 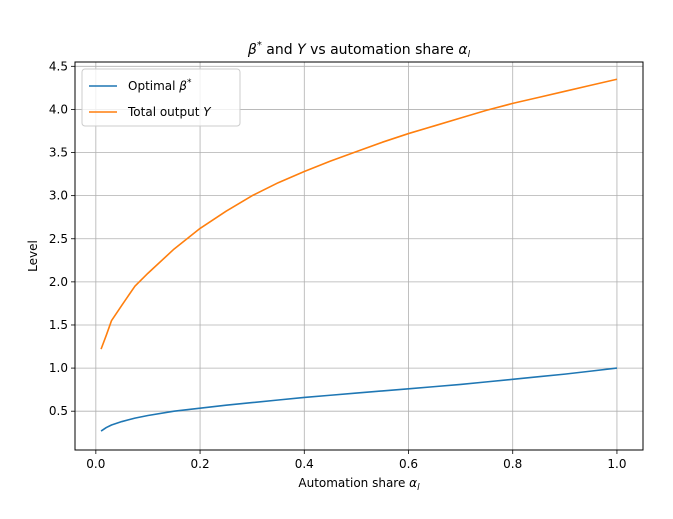 What do you see at coordinates (153, 86) in the screenshot?
I see `legend-label-optimal-beta-text: Optimal` at bounding box center [153, 86].